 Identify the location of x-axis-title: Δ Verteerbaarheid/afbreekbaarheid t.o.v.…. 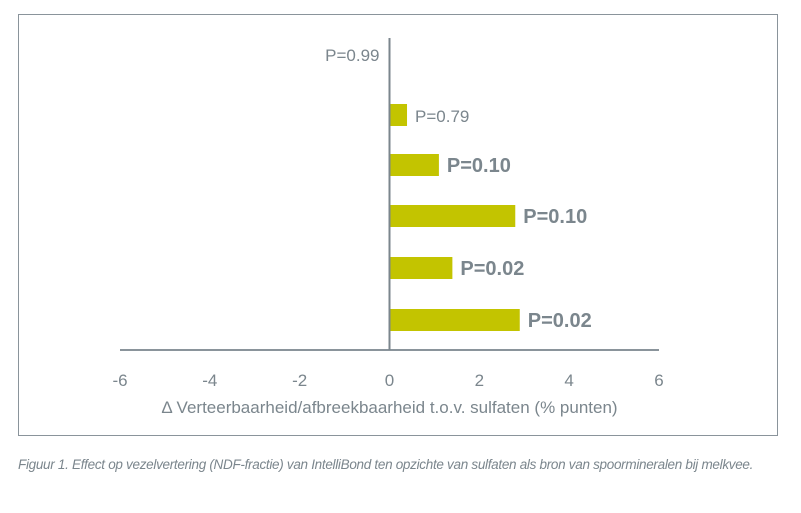
(389, 407).